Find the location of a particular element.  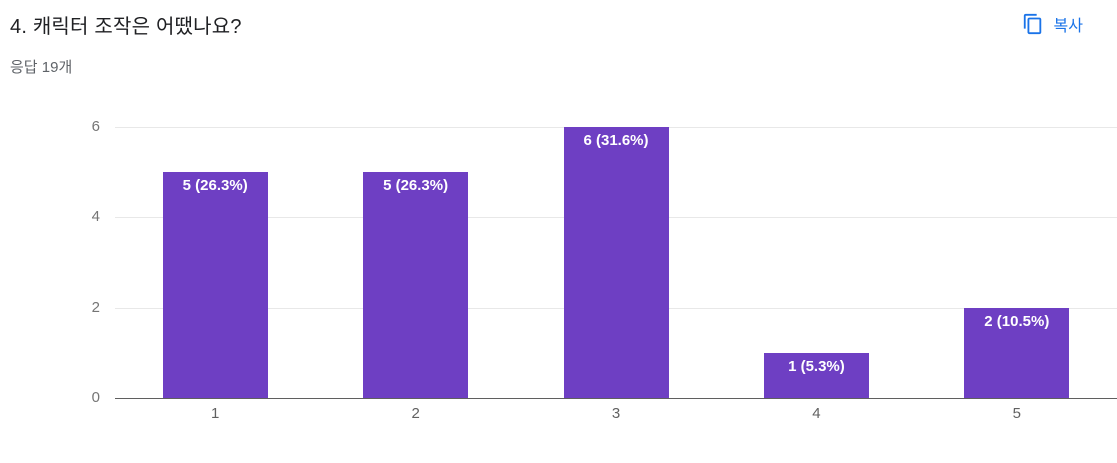

x-tick-label: 3 is located at coordinates (616, 413).